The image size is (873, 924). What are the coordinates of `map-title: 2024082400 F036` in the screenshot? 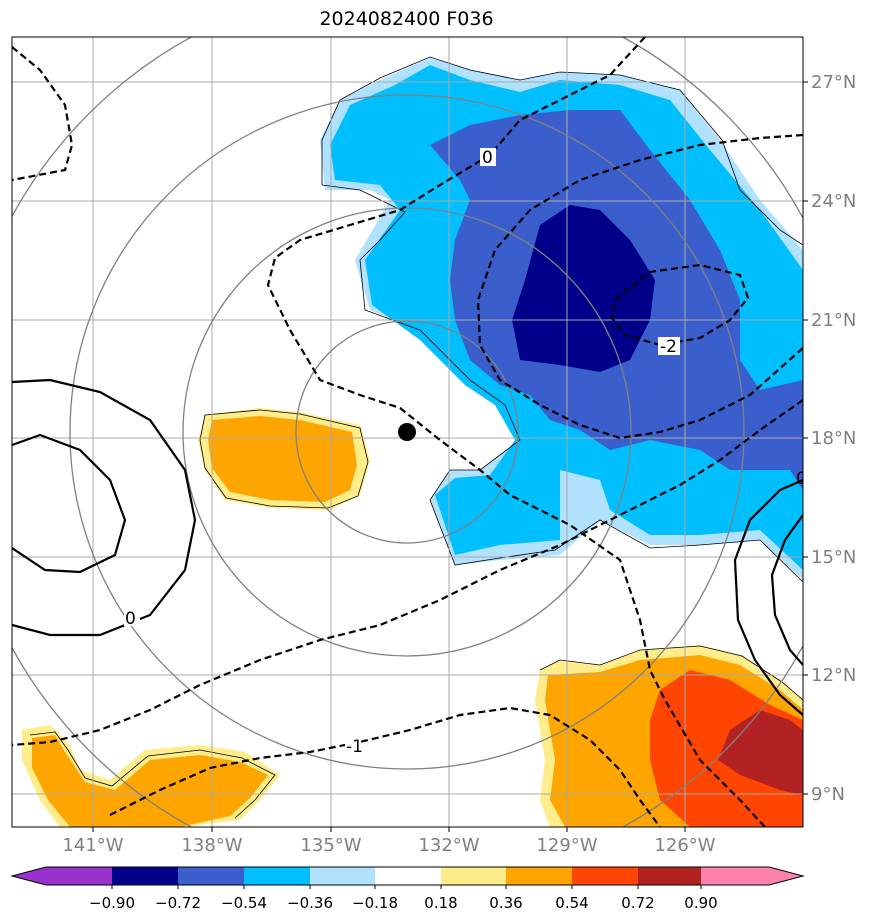 It's located at (406, 19).